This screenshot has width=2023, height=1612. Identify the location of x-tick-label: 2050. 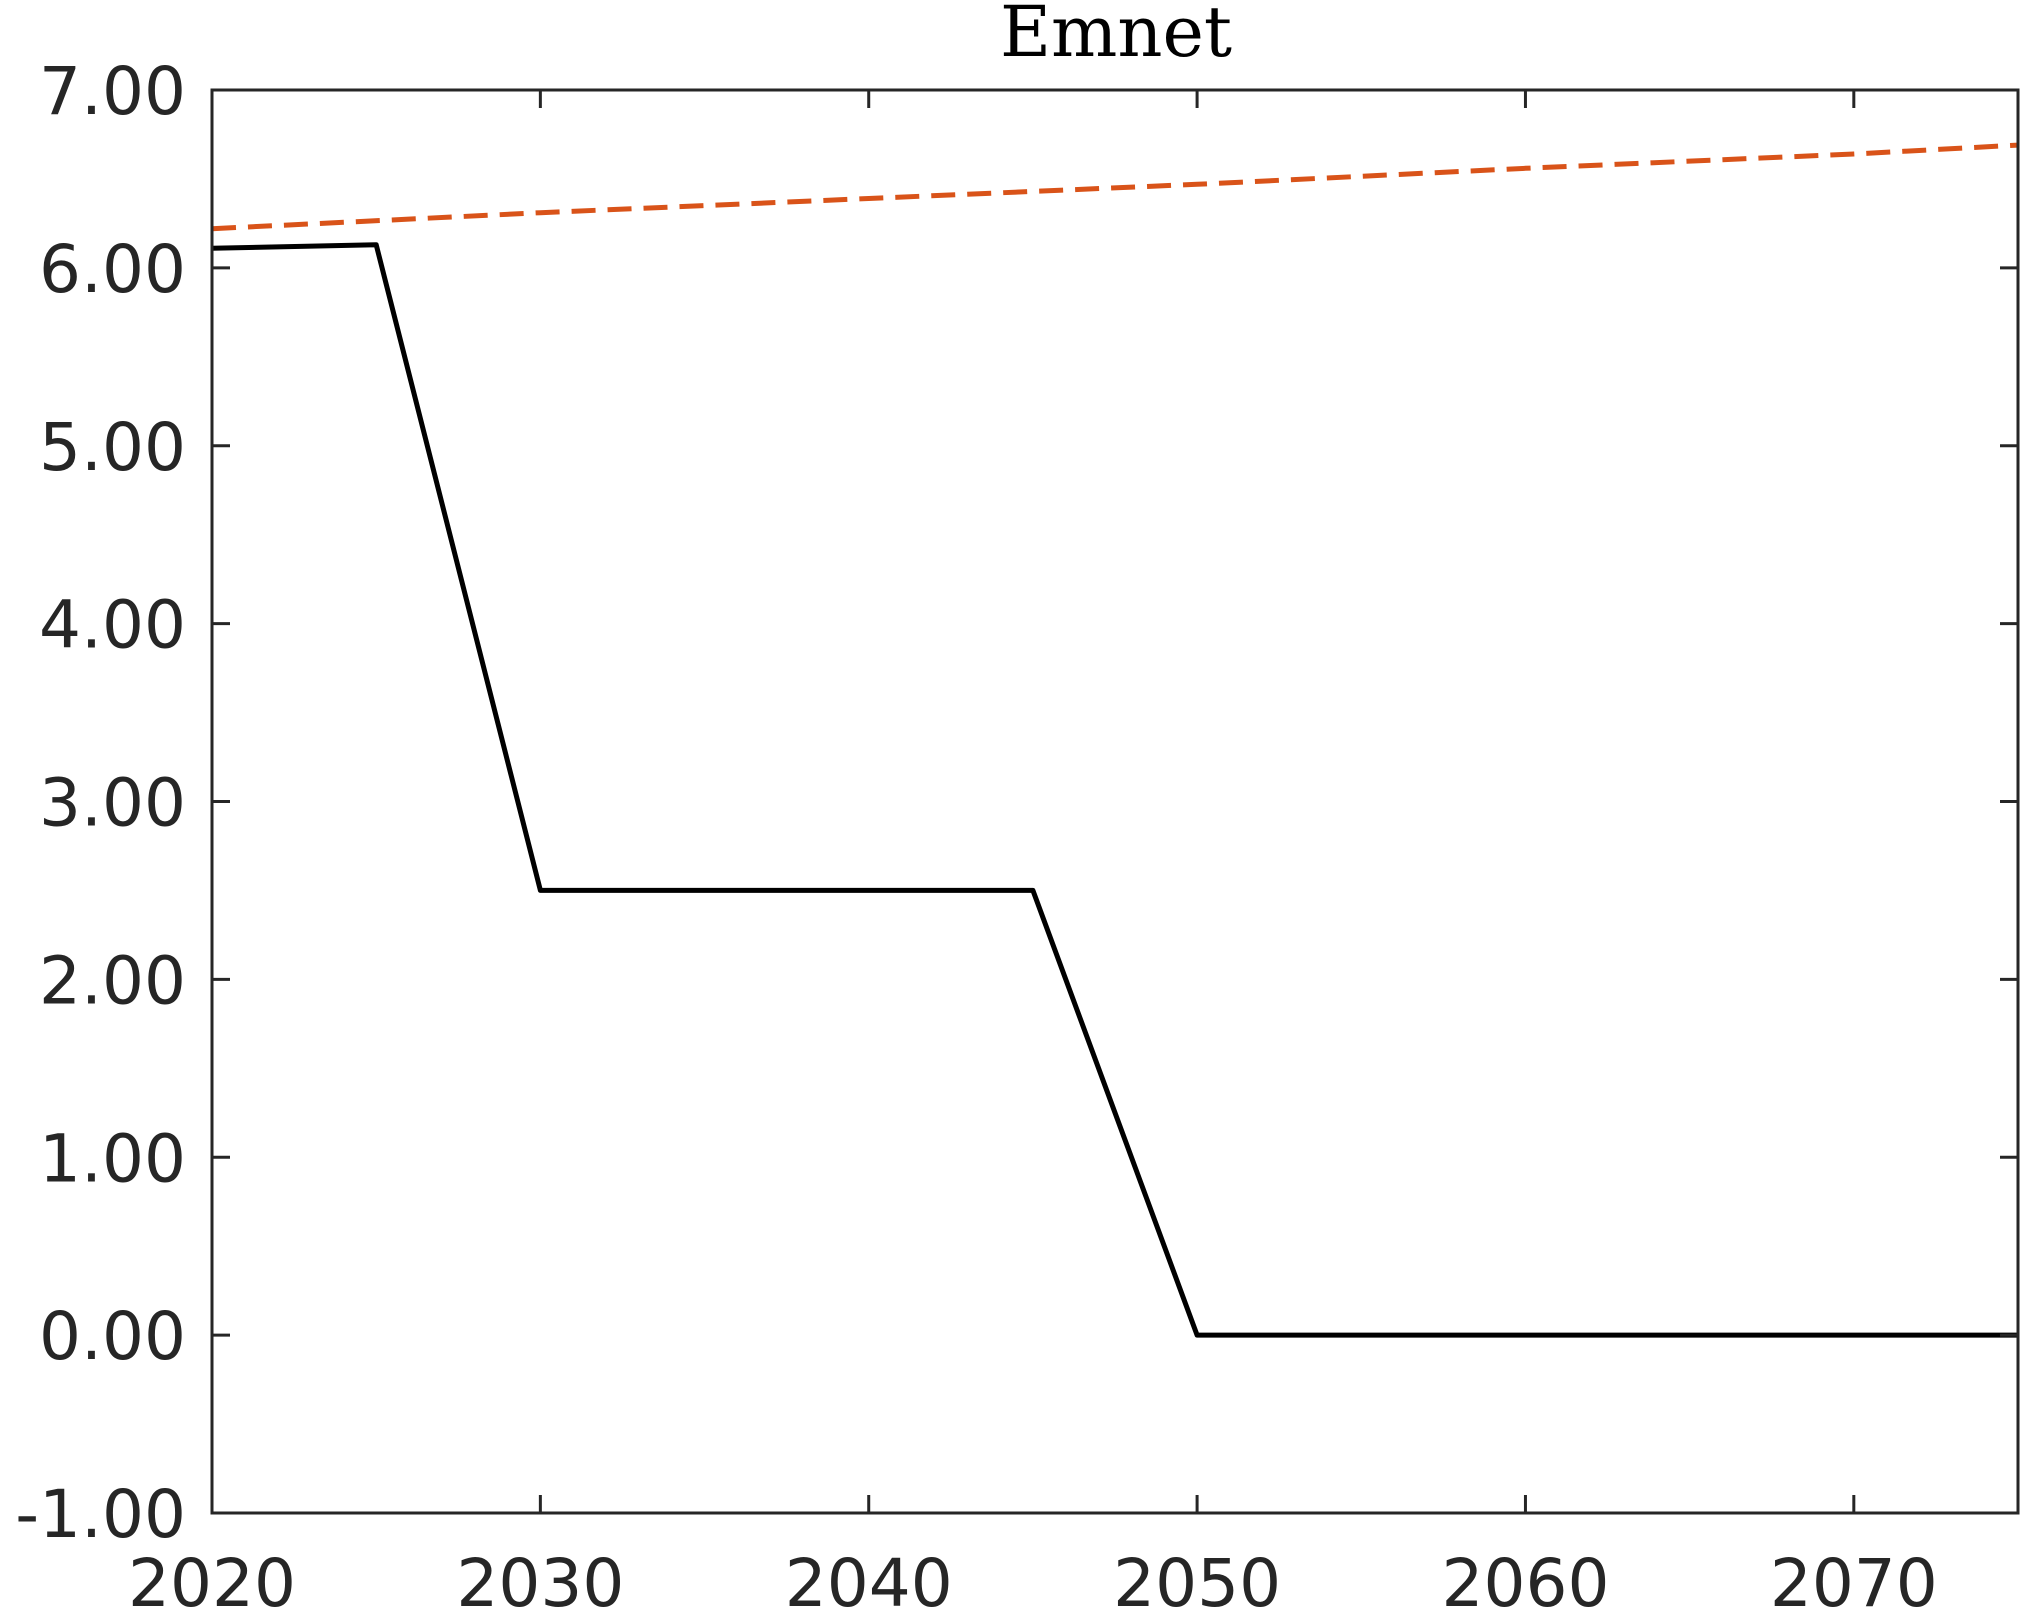
(1197, 1578).